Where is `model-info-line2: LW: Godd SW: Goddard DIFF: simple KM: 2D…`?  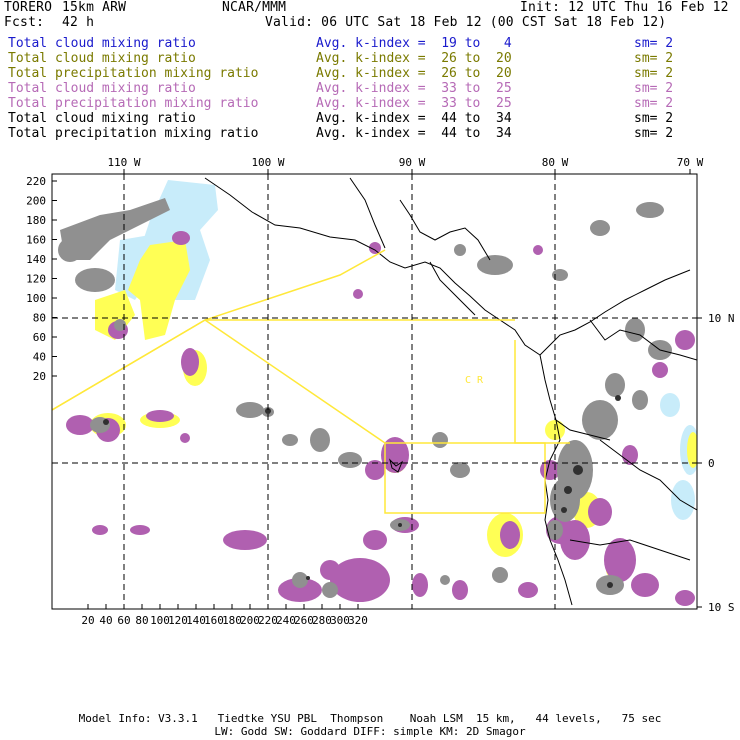
model-info-line2: LW: Godd SW: Goddard DIFF: simple KM: 2D… is located at coordinates (370, 731).